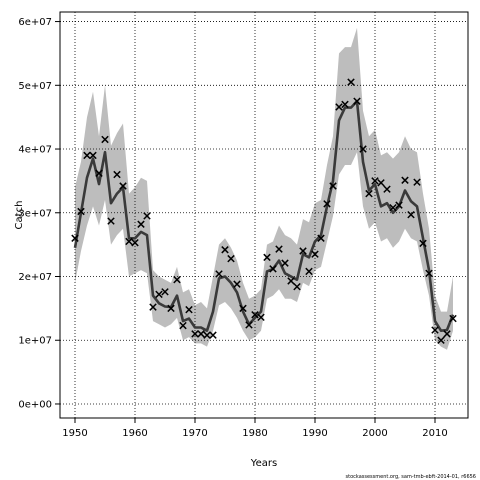 This screenshot has height=480, width=480. I want to click on x-axis: 1950 1960 1970 1980 1990 2000 2010, so click(255, 428).